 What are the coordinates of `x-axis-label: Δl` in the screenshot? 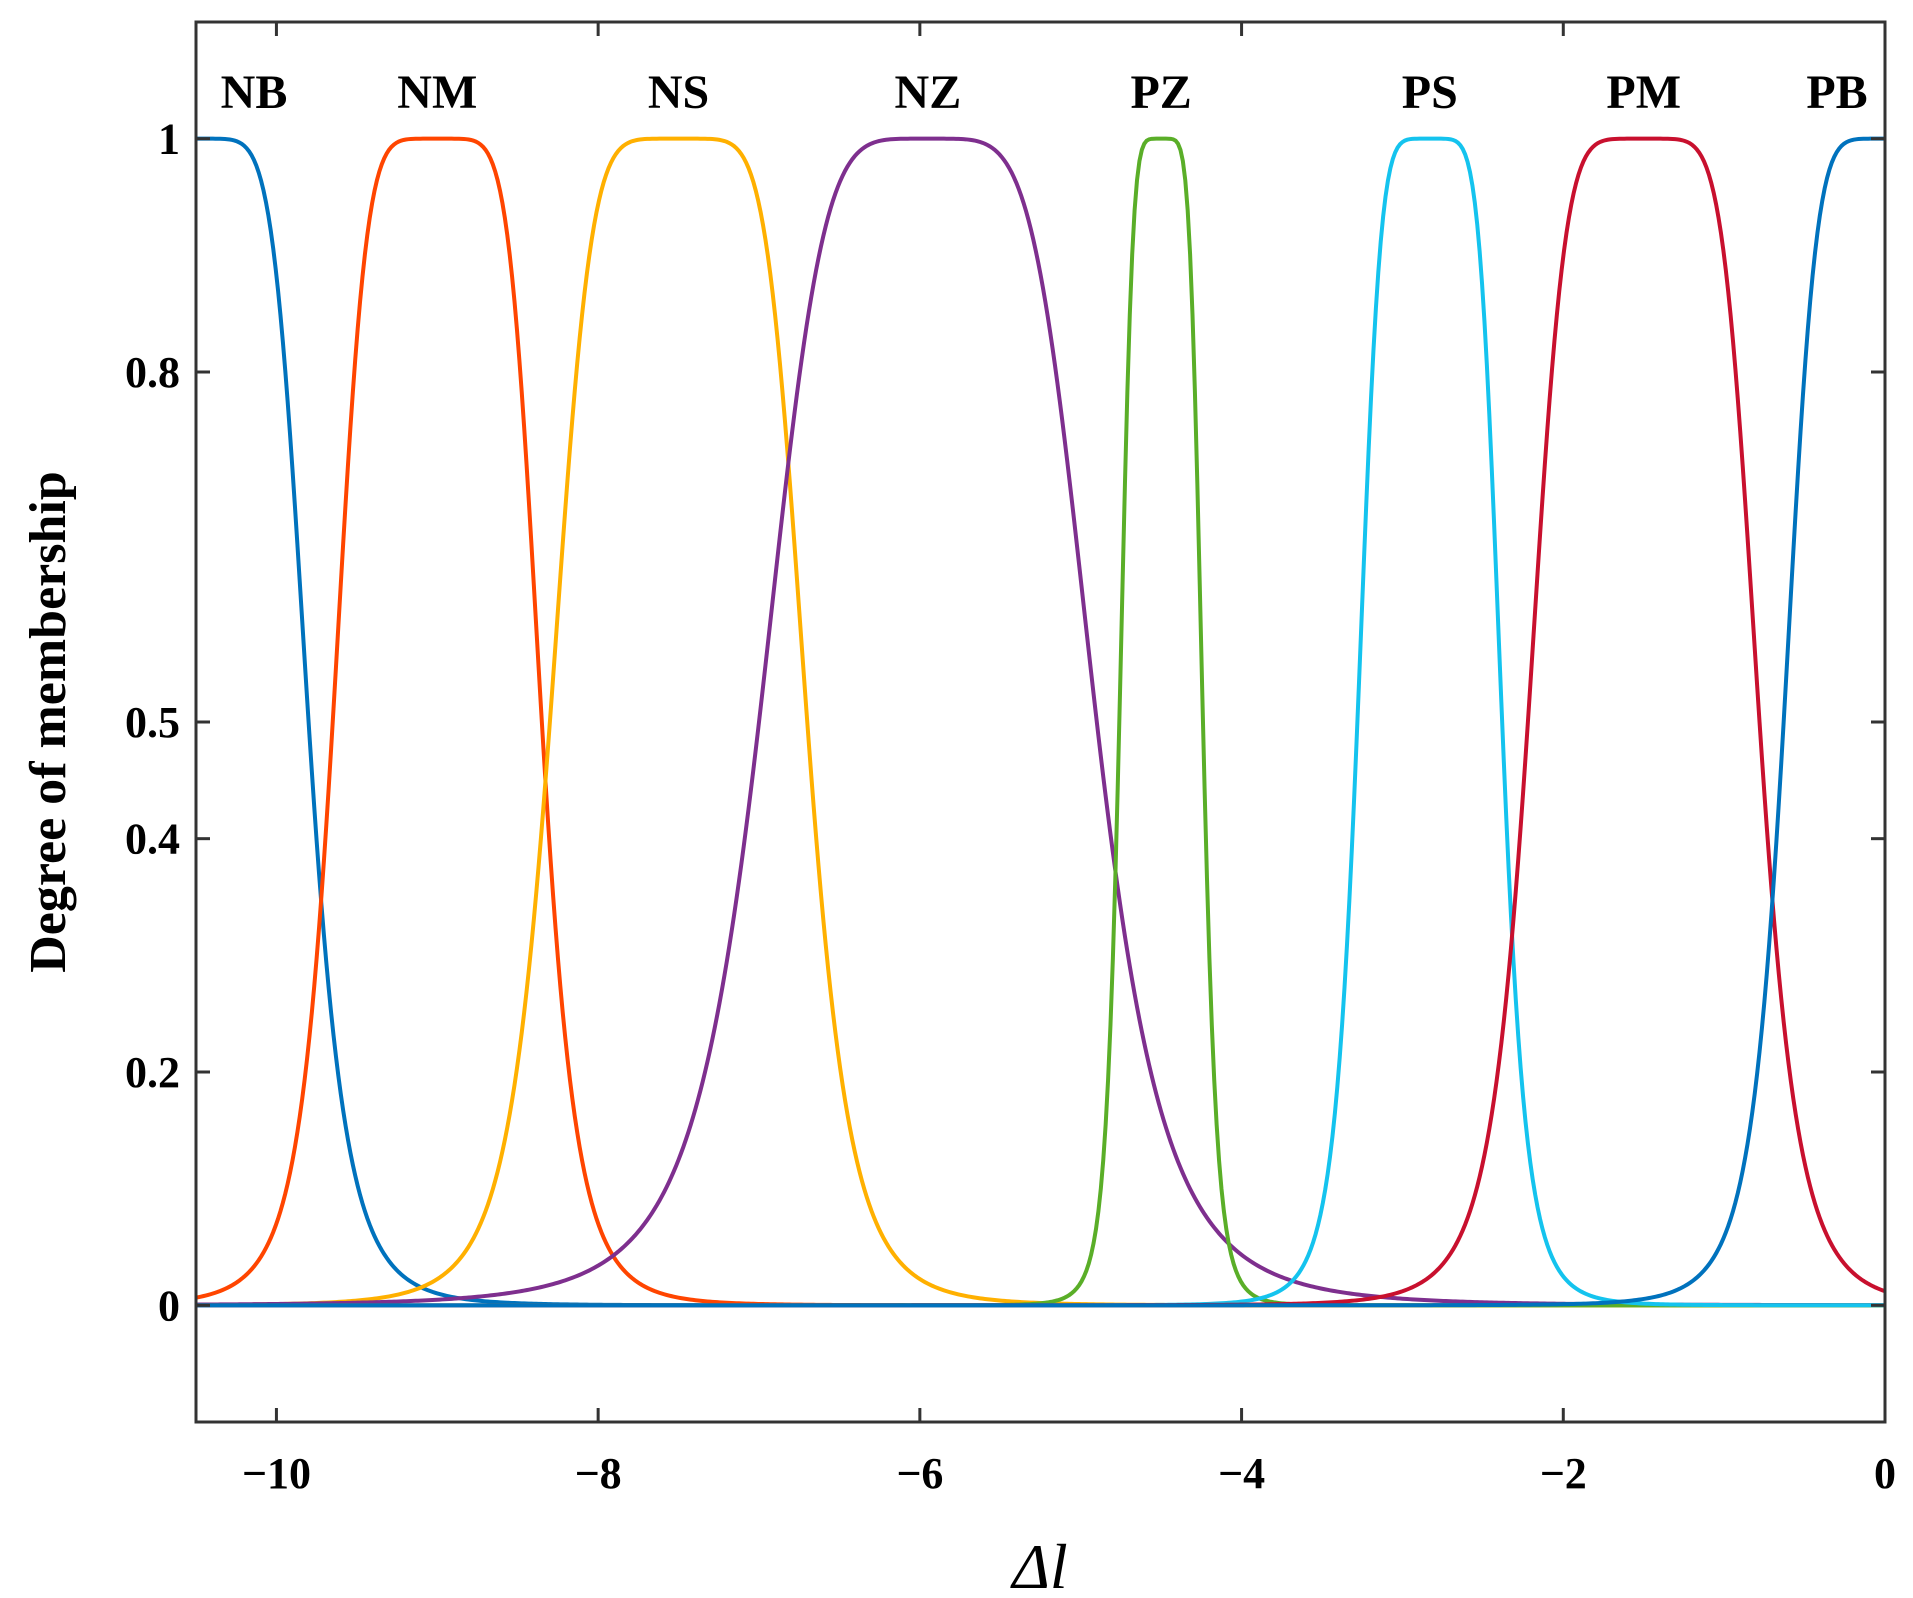 It's located at (1038, 1564).